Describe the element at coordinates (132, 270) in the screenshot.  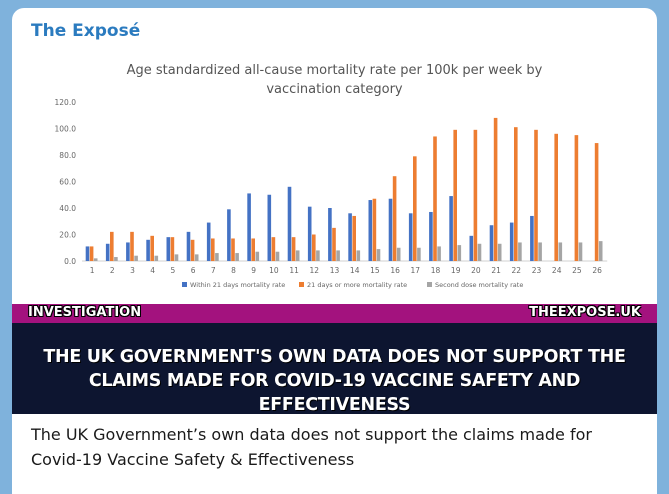
I see `x-tick-label: 3` at that location.